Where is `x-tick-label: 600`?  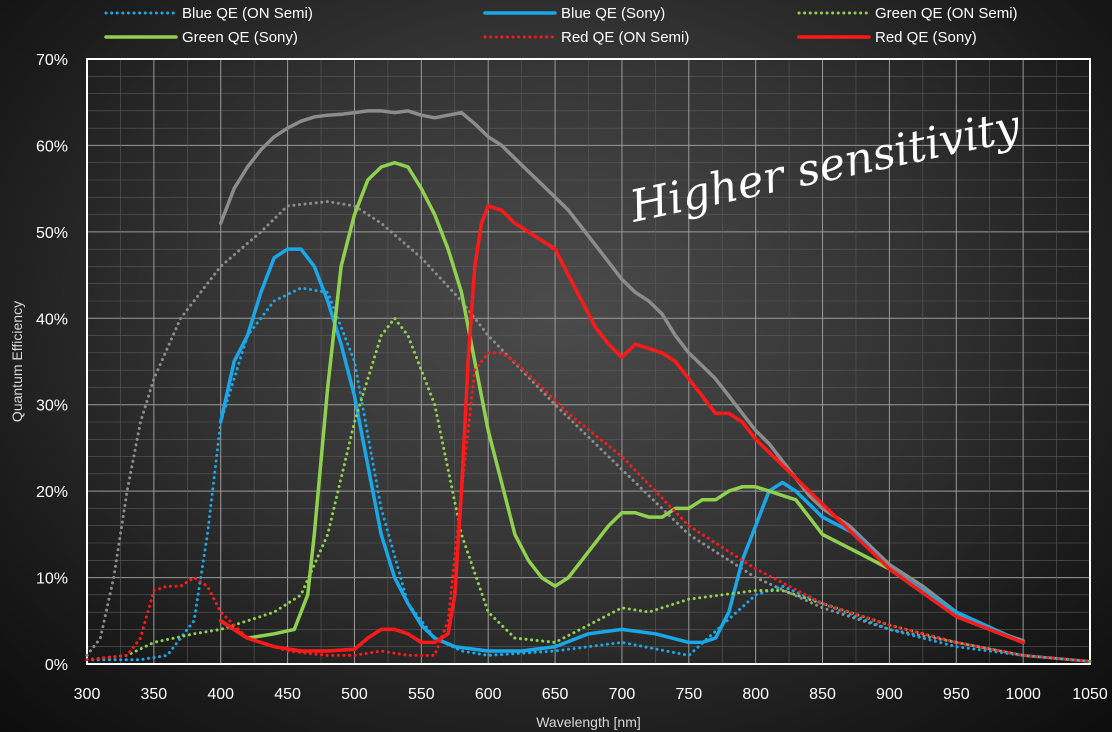 x-tick-label: 600 is located at coordinates (488, 694).